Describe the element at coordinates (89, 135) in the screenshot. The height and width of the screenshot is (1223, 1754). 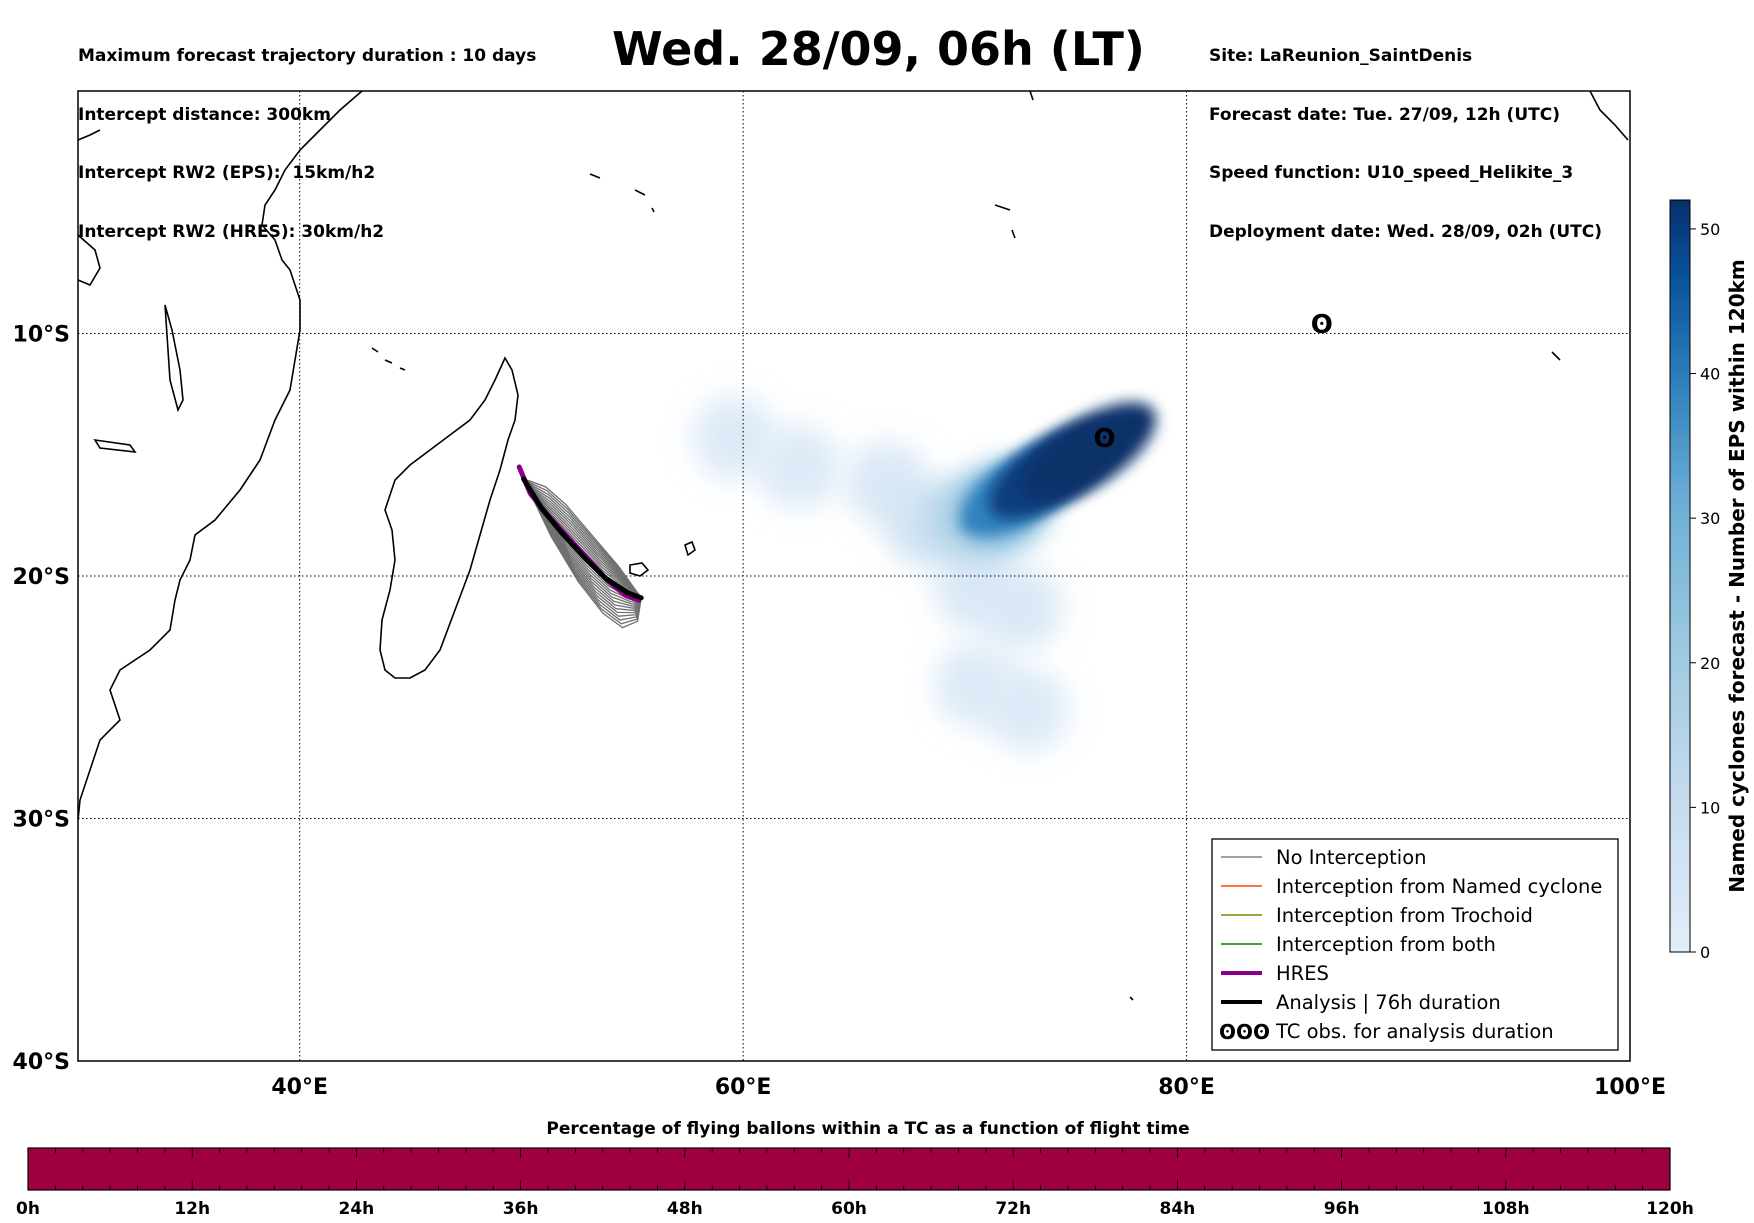
I see `arabia-tip` at that location.